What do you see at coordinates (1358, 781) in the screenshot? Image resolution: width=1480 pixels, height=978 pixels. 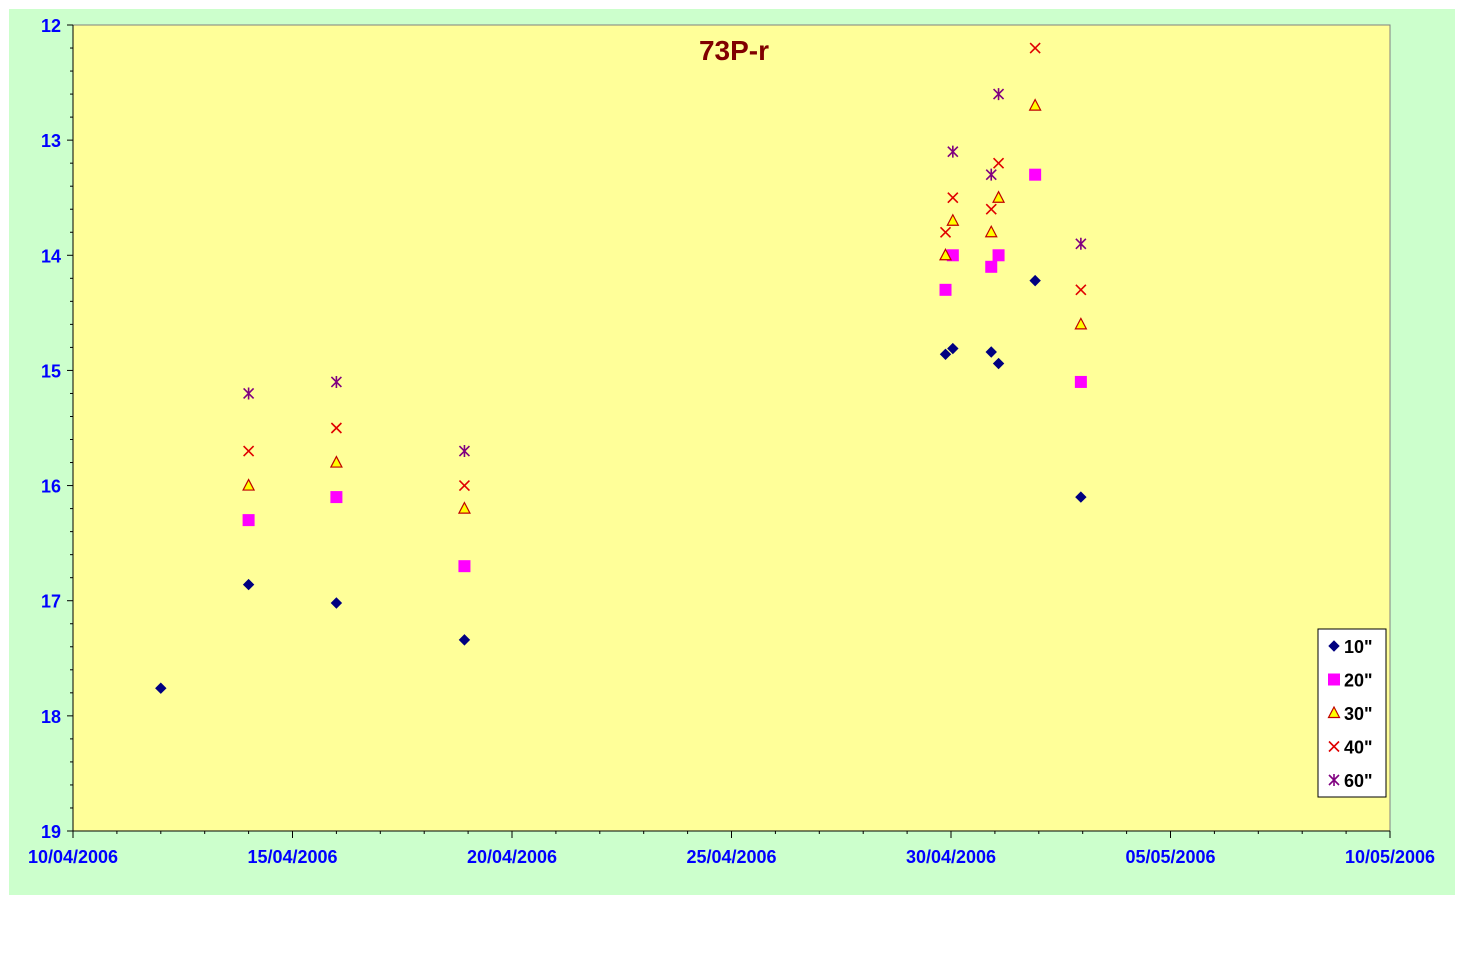 I see `legend-label: 60"` at bounding box center [1358, 781].